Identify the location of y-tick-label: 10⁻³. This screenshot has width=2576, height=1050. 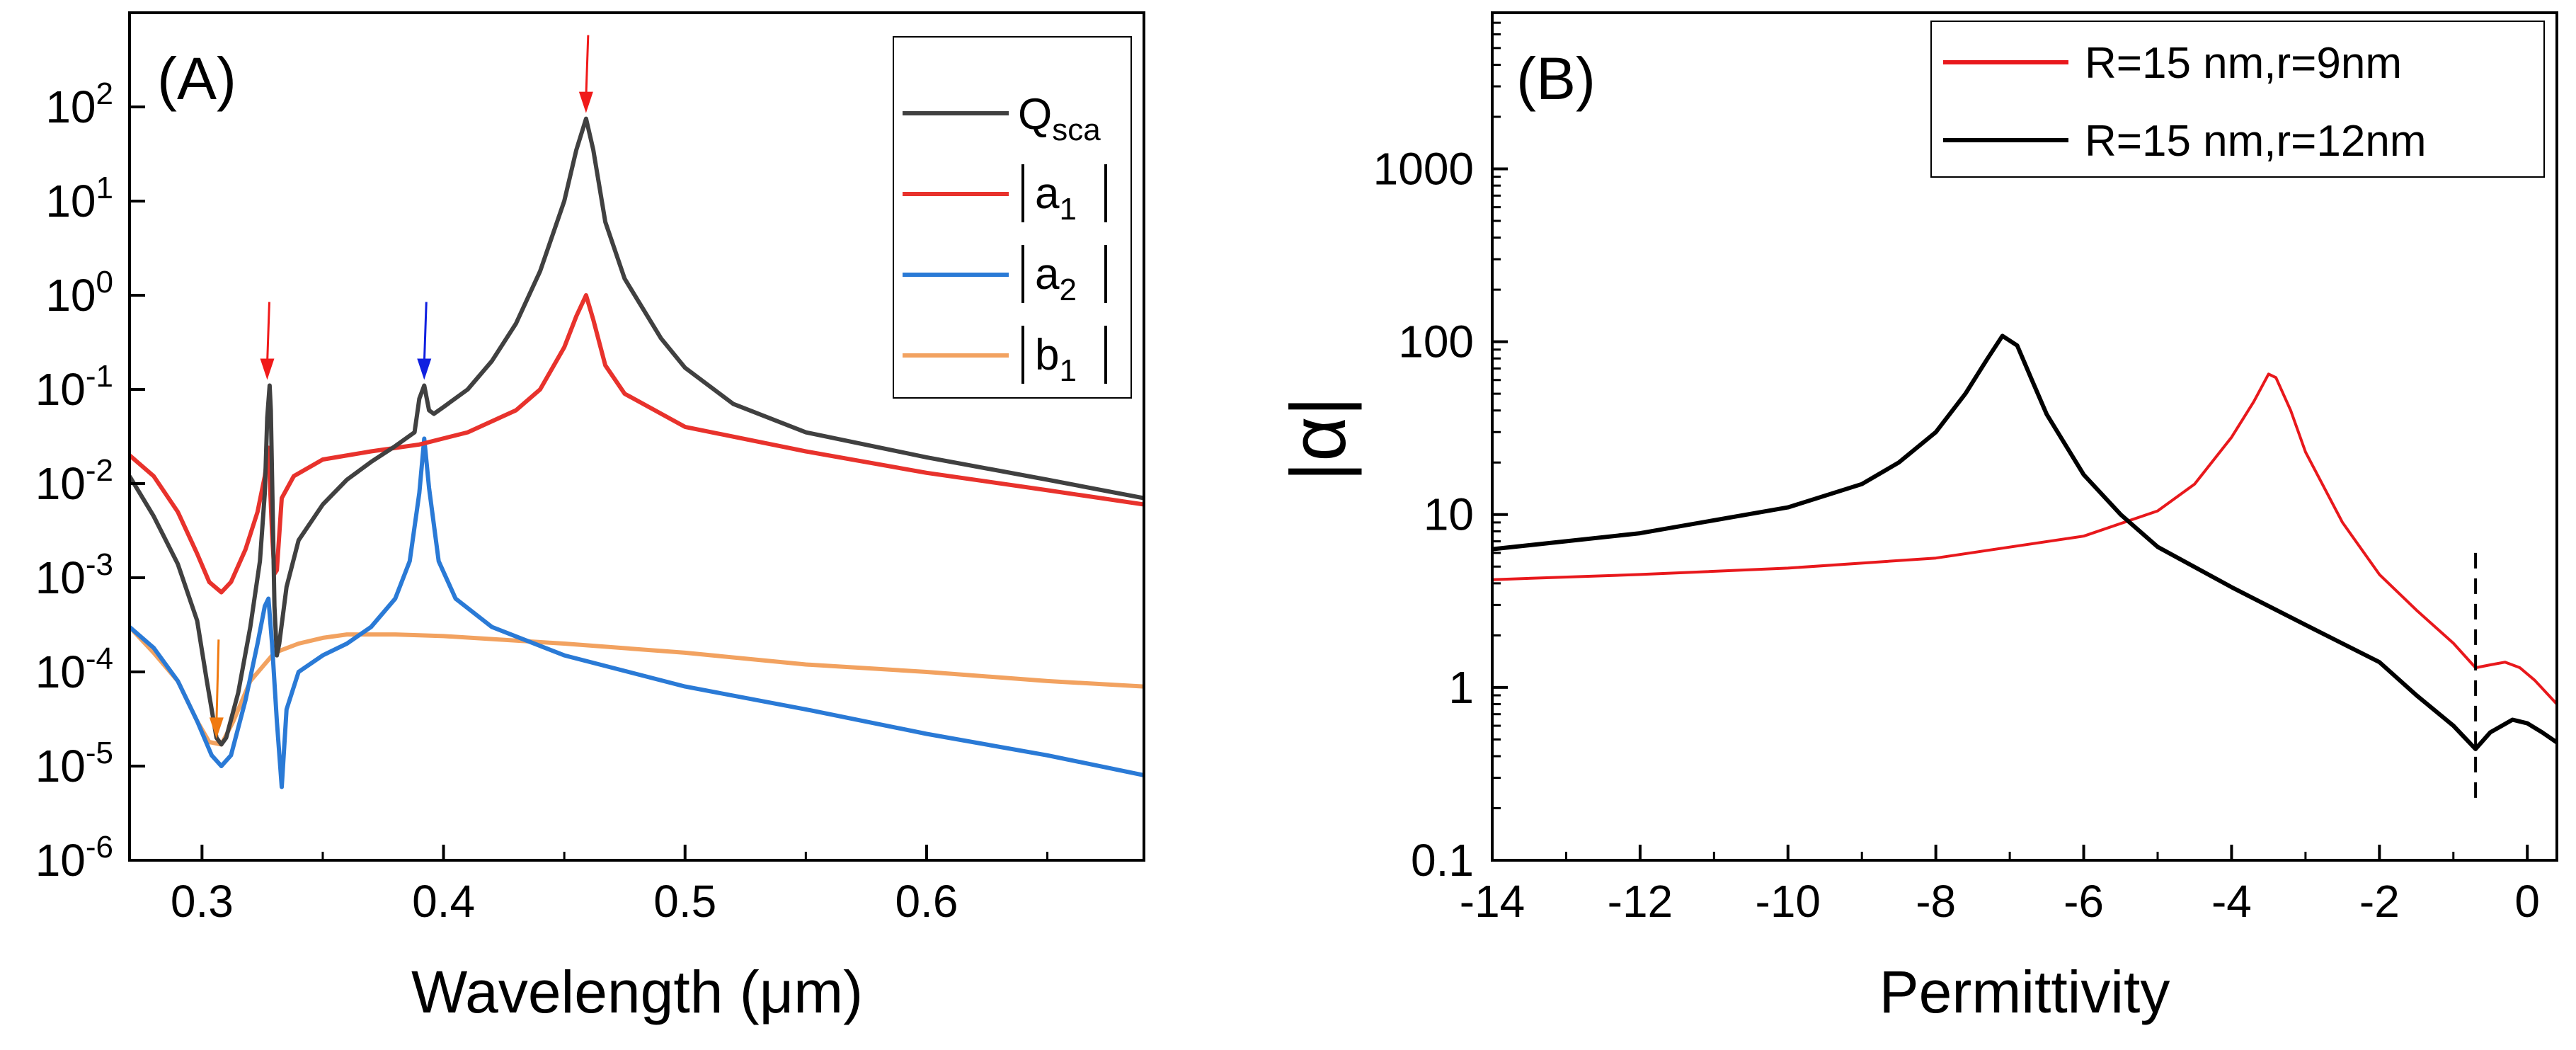
(74, 575).